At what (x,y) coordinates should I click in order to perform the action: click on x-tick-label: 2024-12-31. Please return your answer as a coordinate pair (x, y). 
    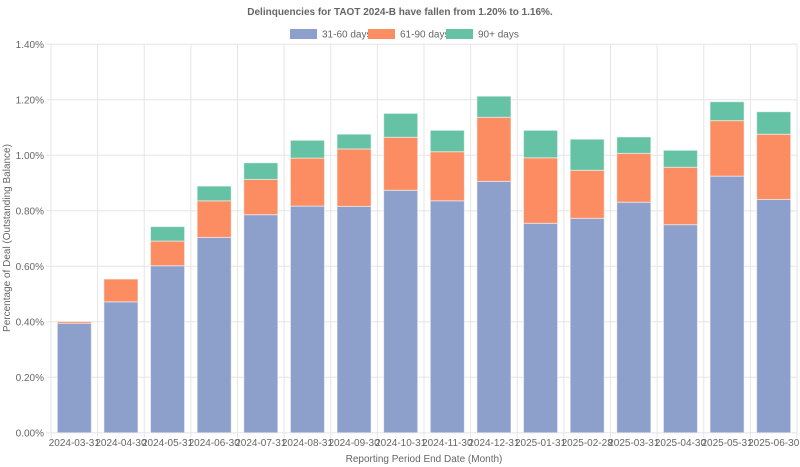
    Looking at the image, I should click on (494, 443).